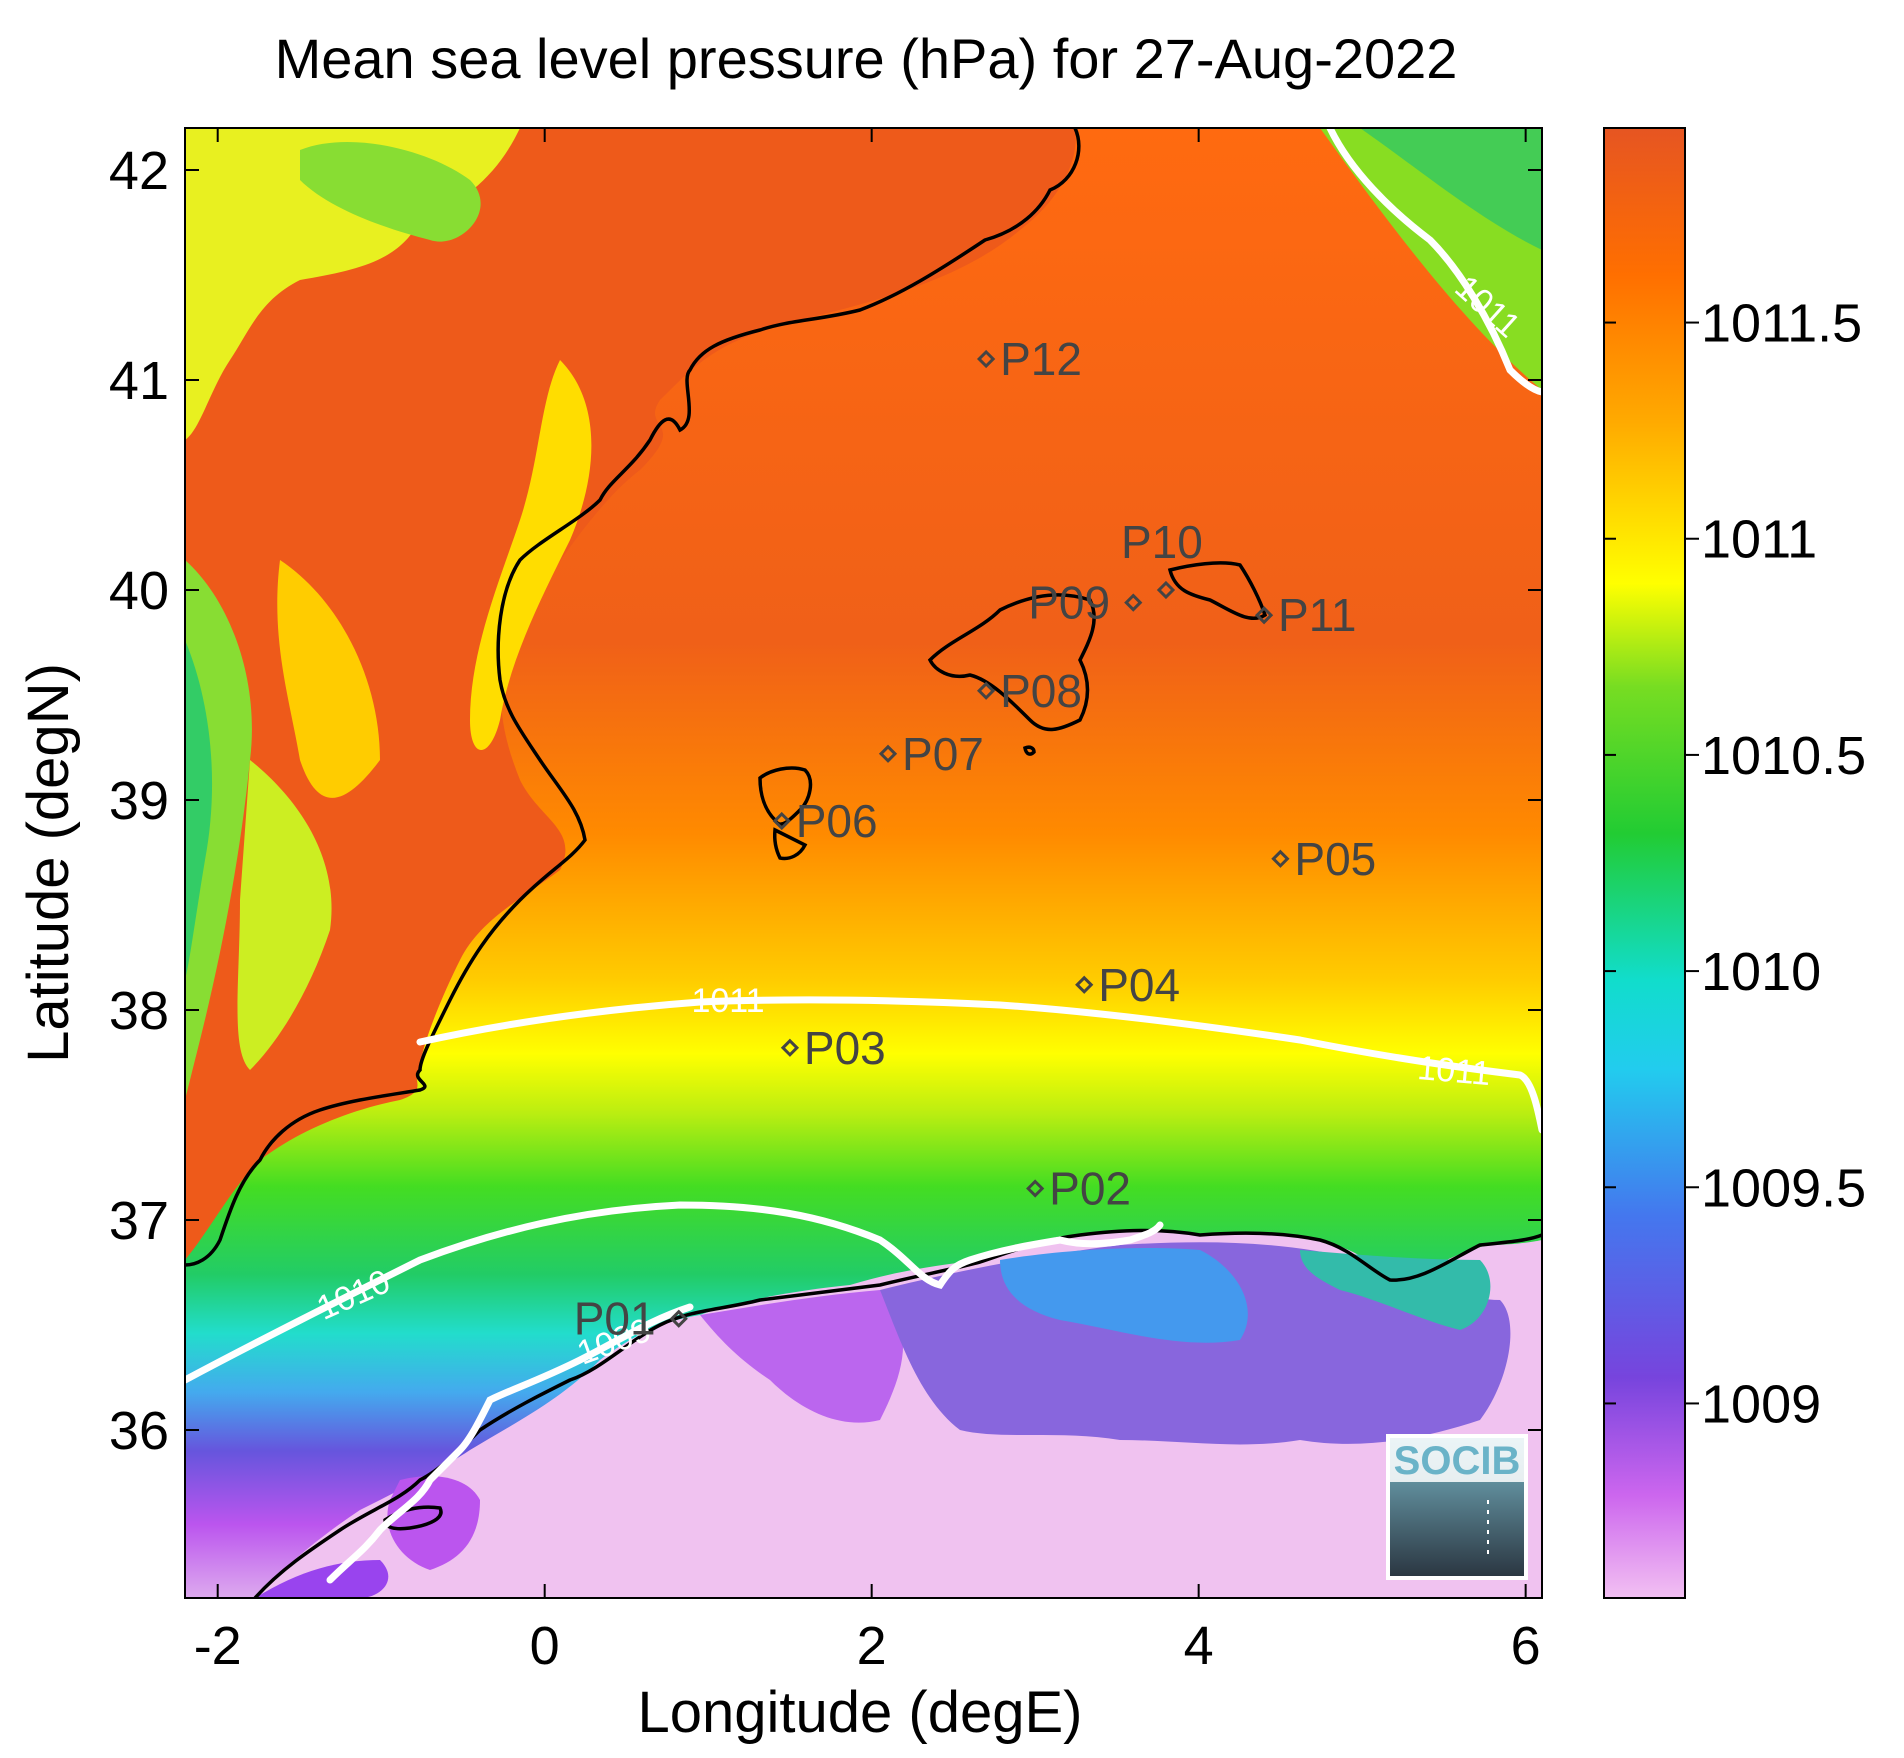 This screenshot has width=1904, height=1758. I want to click on coastline-formentera, so click(790, 844).